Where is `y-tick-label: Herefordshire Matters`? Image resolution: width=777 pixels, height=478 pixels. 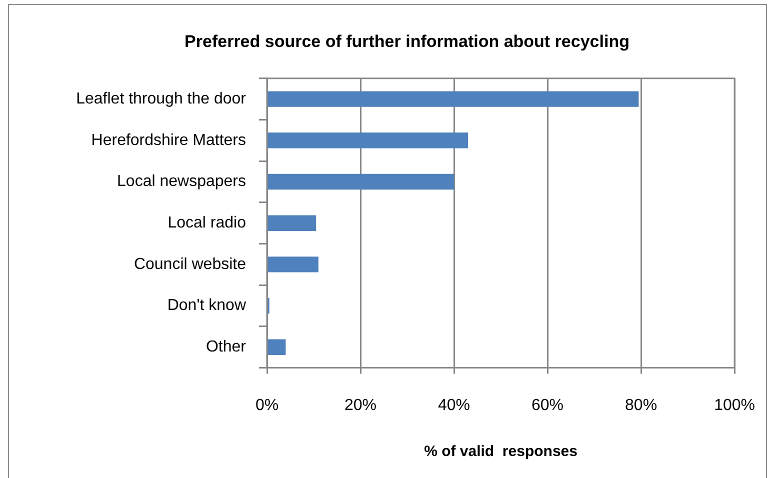
y-tick-label: Herefordshire Matters is located at coordinates (168, 140).